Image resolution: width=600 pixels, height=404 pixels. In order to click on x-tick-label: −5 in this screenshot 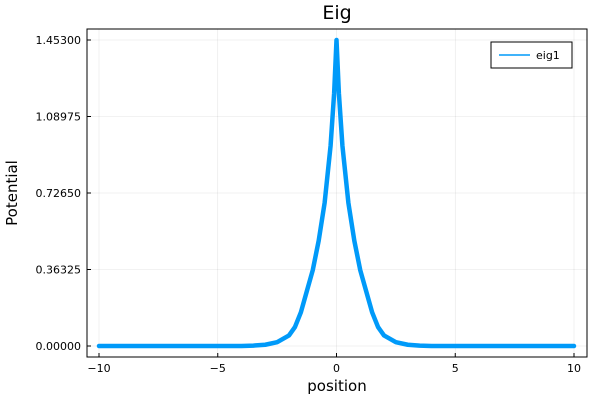, I will do `click(218, 368)`.